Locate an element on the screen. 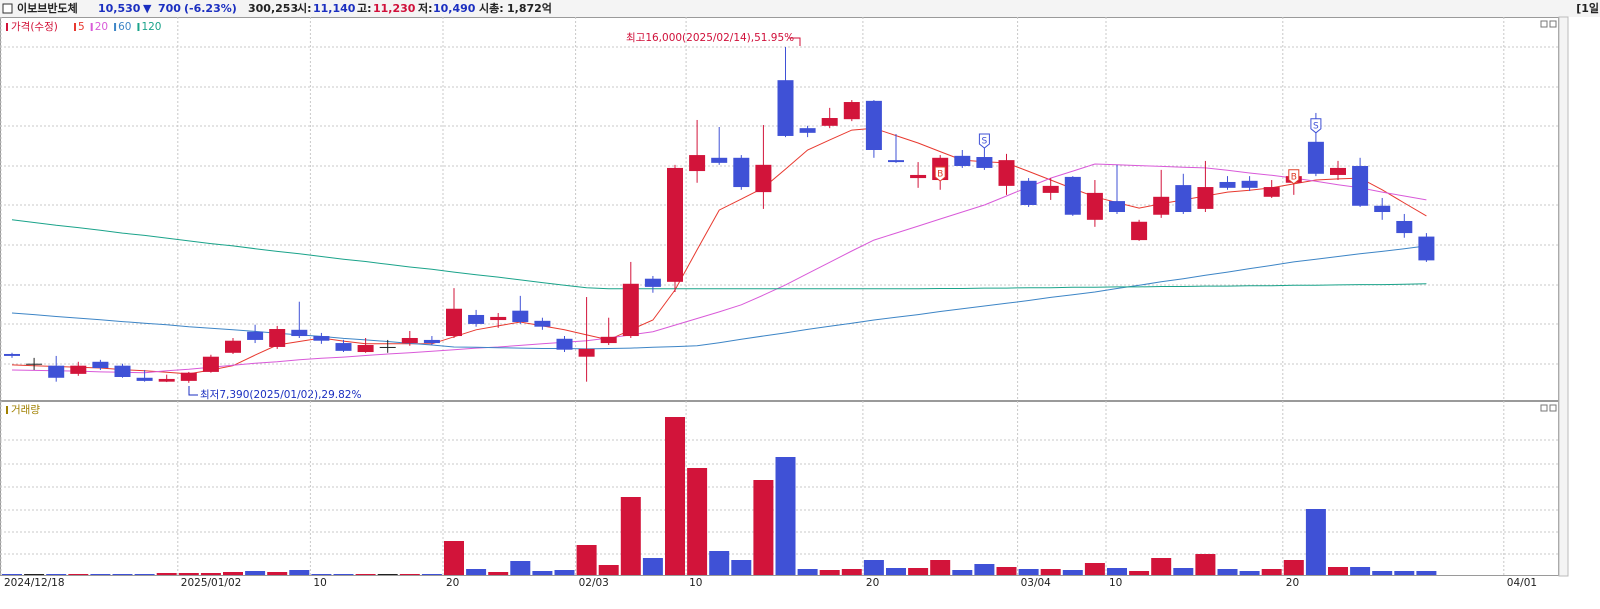 This screenshot has height=609, width=1600. legend-entry: 20 is located at coordinates (101, 27).